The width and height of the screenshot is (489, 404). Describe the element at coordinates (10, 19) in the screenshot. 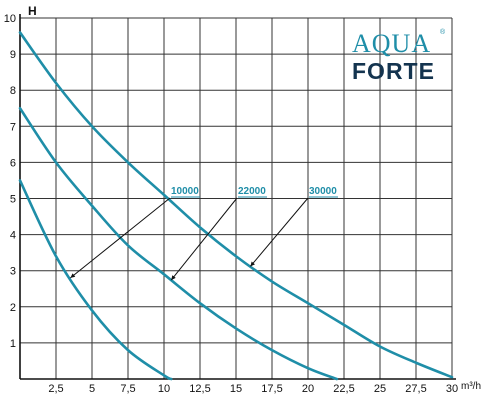

I see `y-tick-label: 10` at that location.